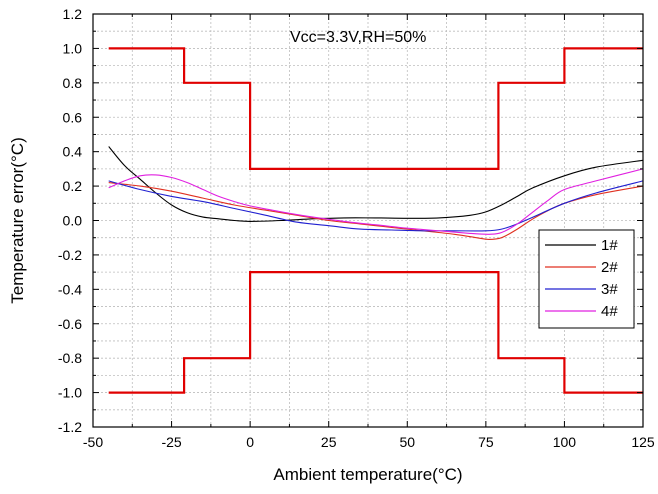  What do you see at coordinates (643, 442) in the screenshot?
I see `x-tick-label: 125` at bounding box center [643, 442].